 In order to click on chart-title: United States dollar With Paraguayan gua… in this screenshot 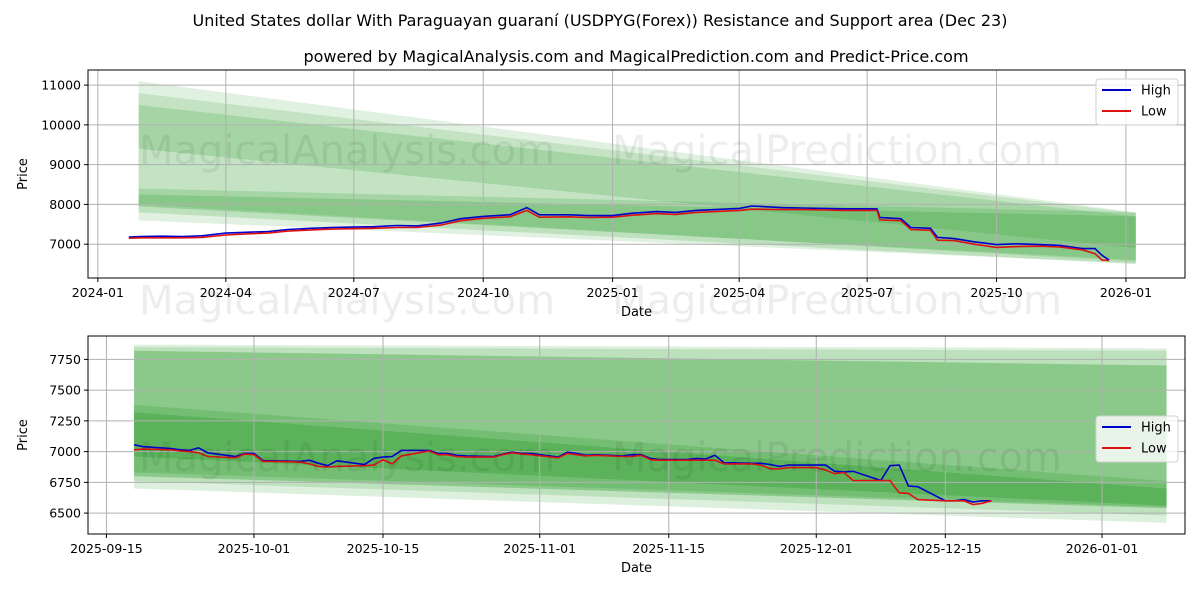, I will do `click(600, 20)`.